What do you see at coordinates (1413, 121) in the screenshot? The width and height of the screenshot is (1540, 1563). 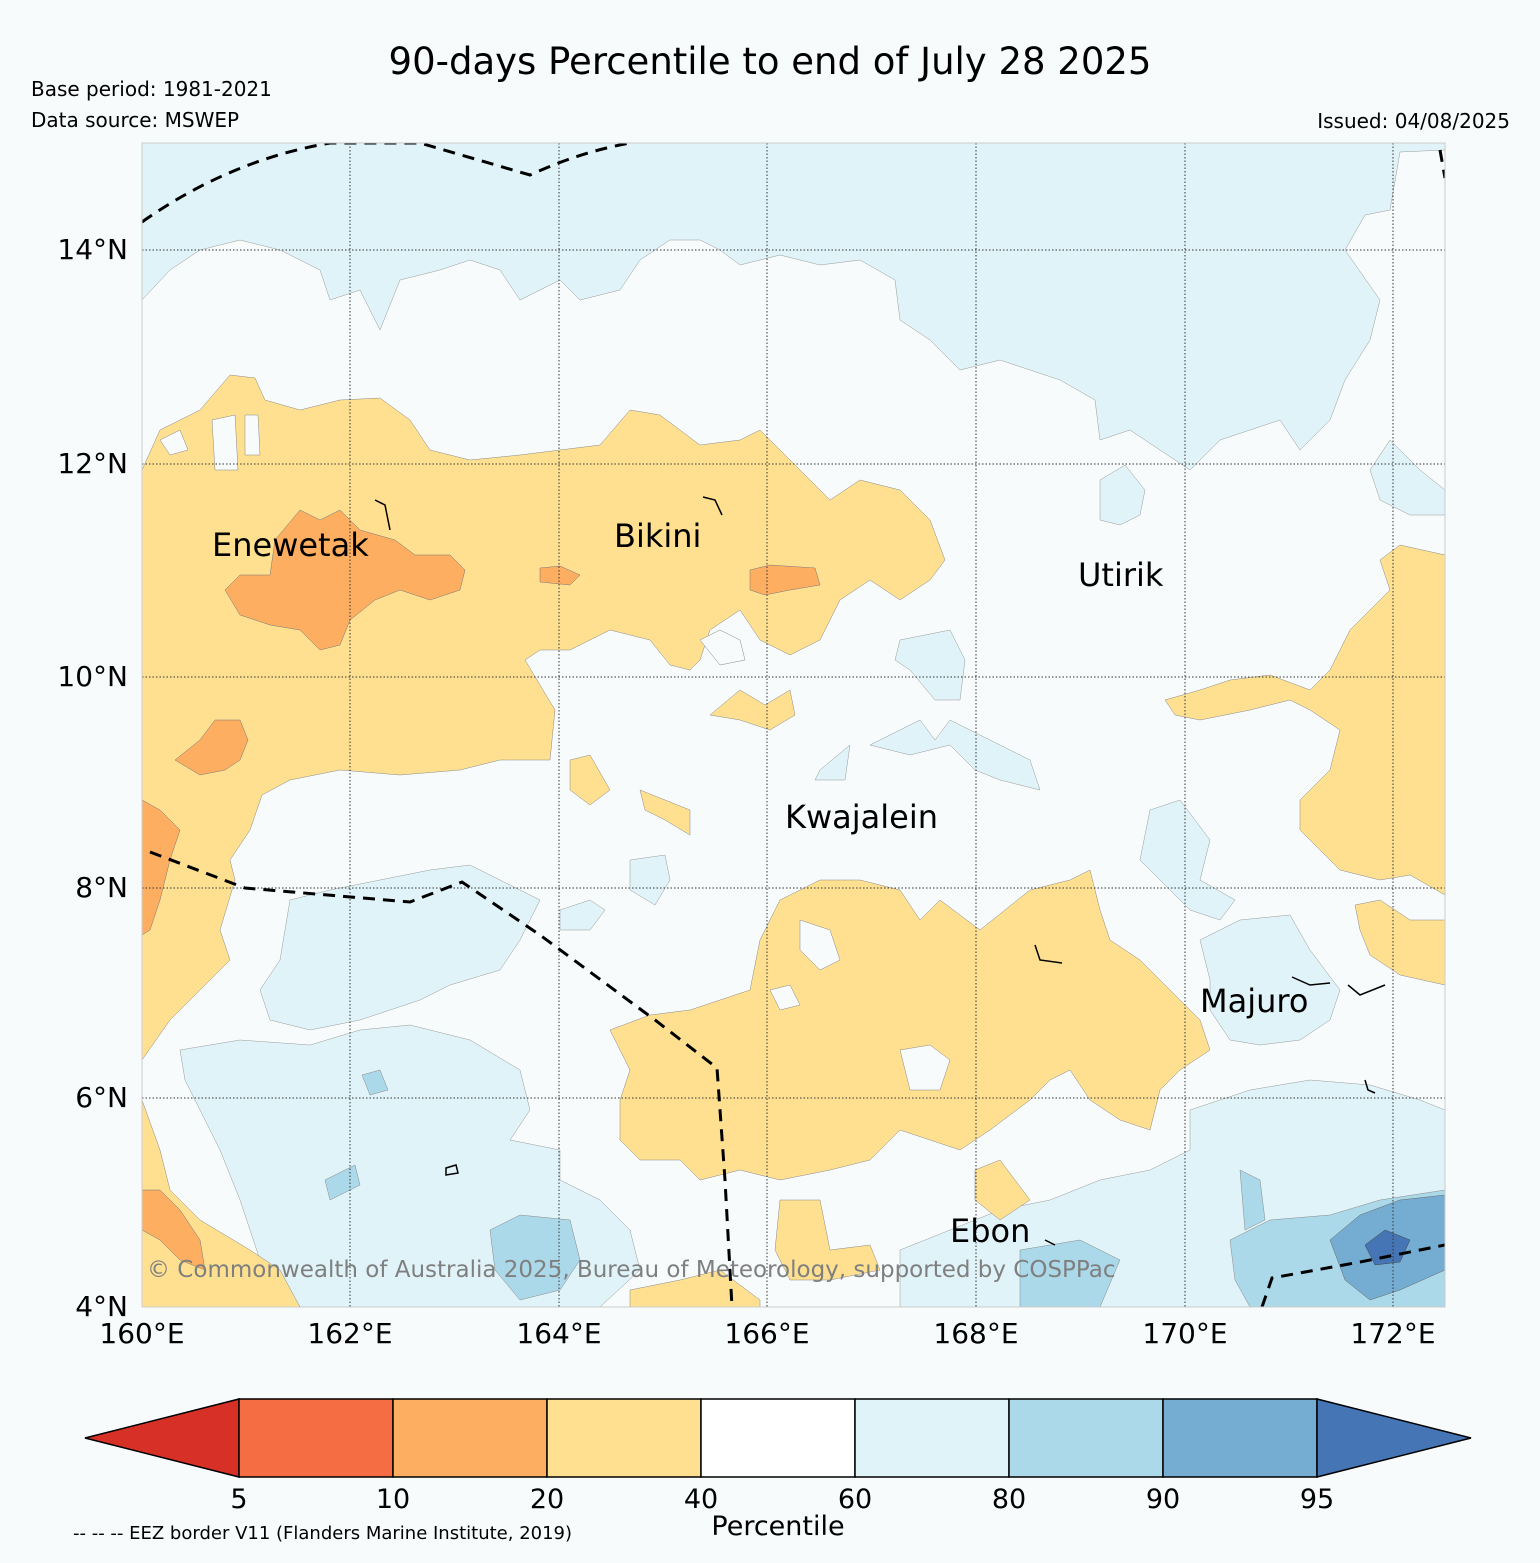 I see `issued-date-text: Issued: 04/08/2025` at bounding box center [1413, 121].